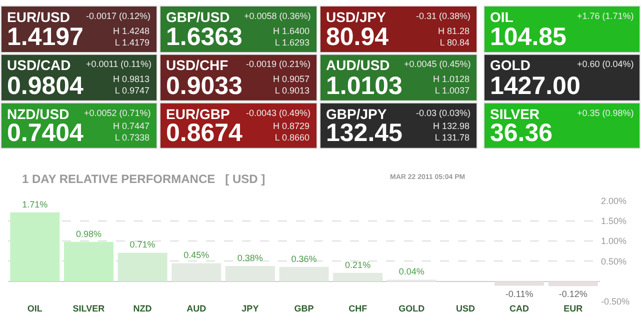  What do you see at coordinates (197, 65) in the screenshot?
I see `category-label: USD/CHF` at bounding box center [197, 65].